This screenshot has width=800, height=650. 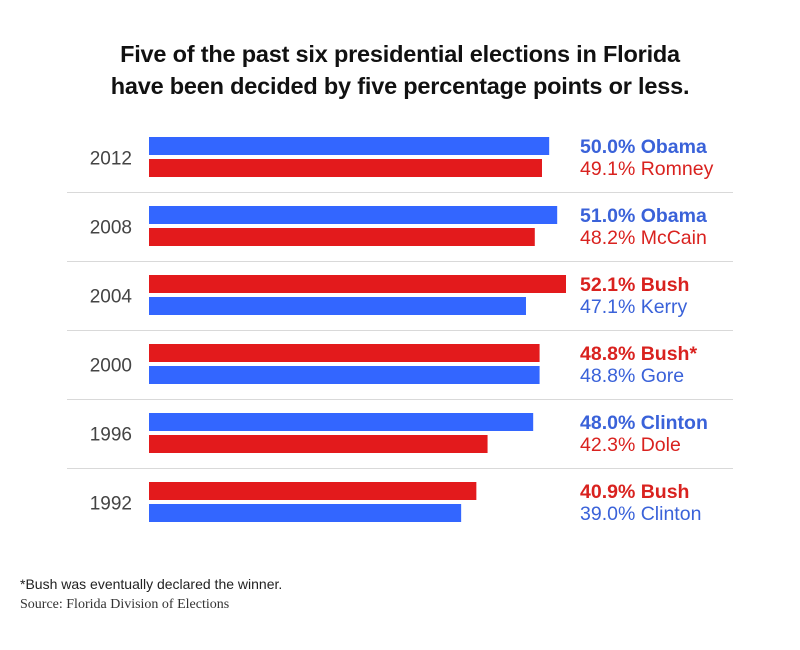 I want to click on data-label: 48.0% Clinton, so click(x=644, y=423).